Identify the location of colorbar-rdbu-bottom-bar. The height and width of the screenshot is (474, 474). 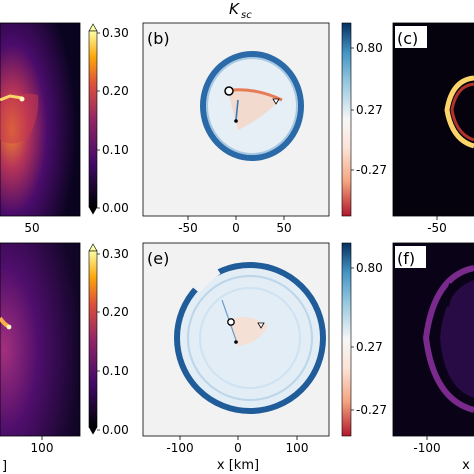
(346, 339).